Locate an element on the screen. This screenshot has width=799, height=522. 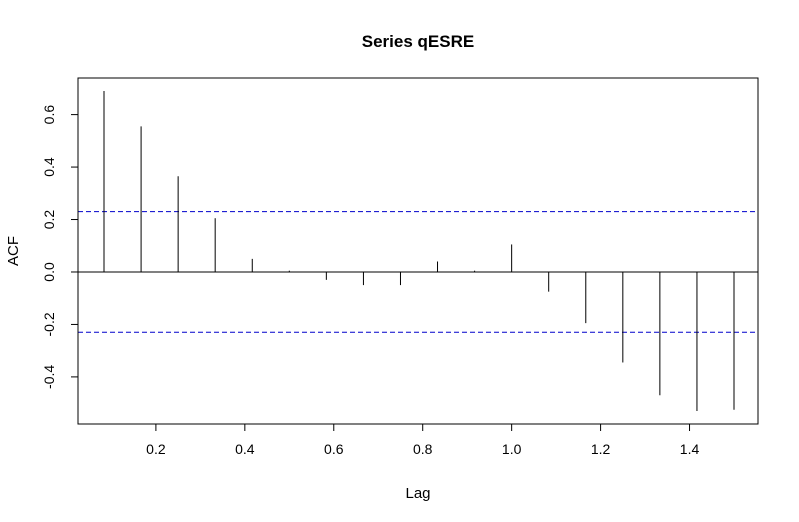
x-tick-label: 0.6 is located at coordinates (334, 449).